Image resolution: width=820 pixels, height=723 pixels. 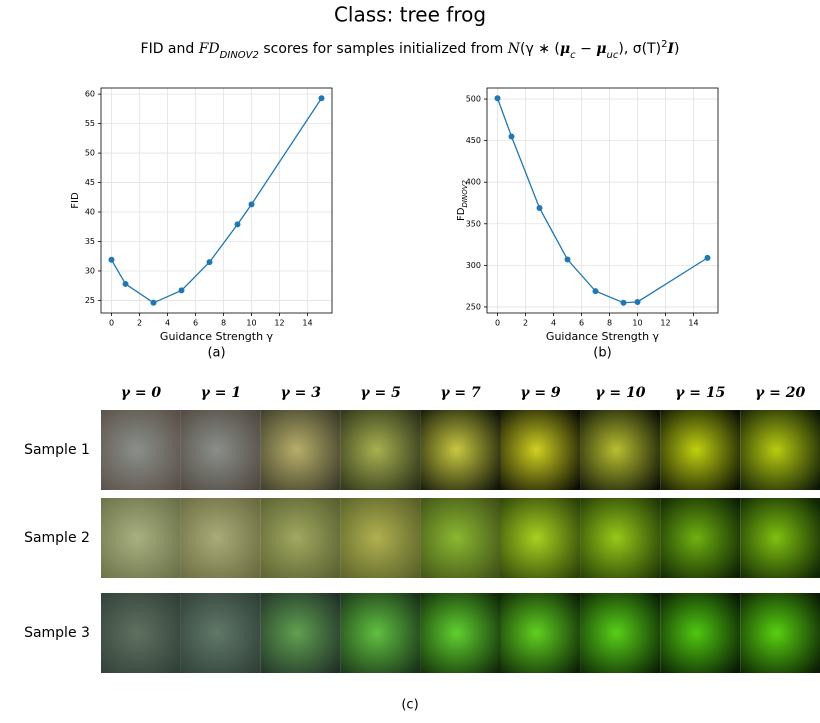 What do you see at coordinates (57, 450) in the screenshot?
I see `row-label: Sample 1` at bounding box center [57, 450].